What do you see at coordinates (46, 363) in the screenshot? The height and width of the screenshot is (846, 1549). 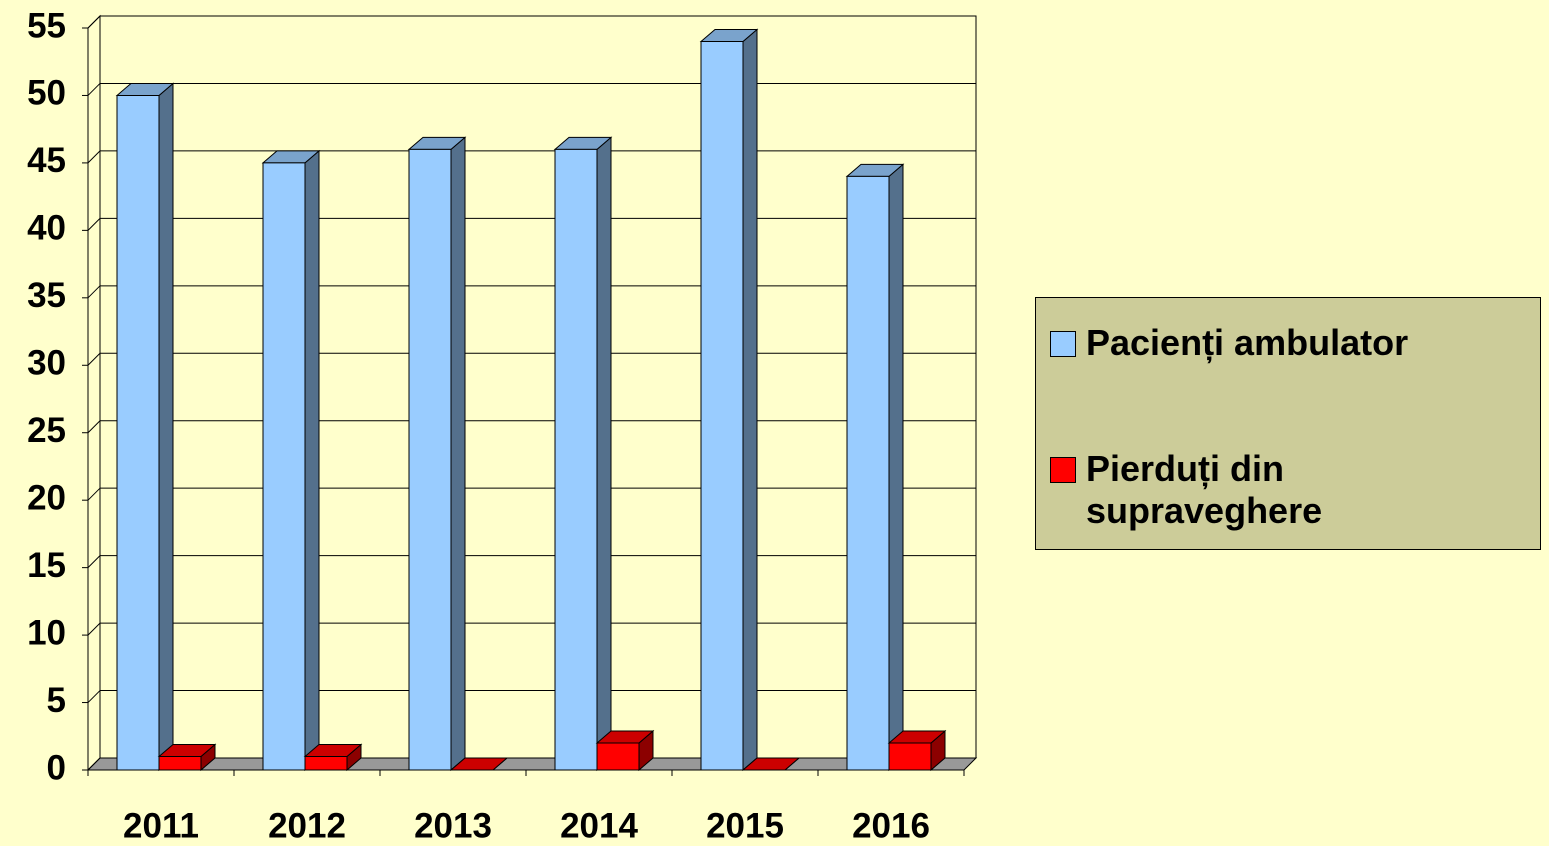 I see `y-tick-label: 30` at bounding box center [46, 363].